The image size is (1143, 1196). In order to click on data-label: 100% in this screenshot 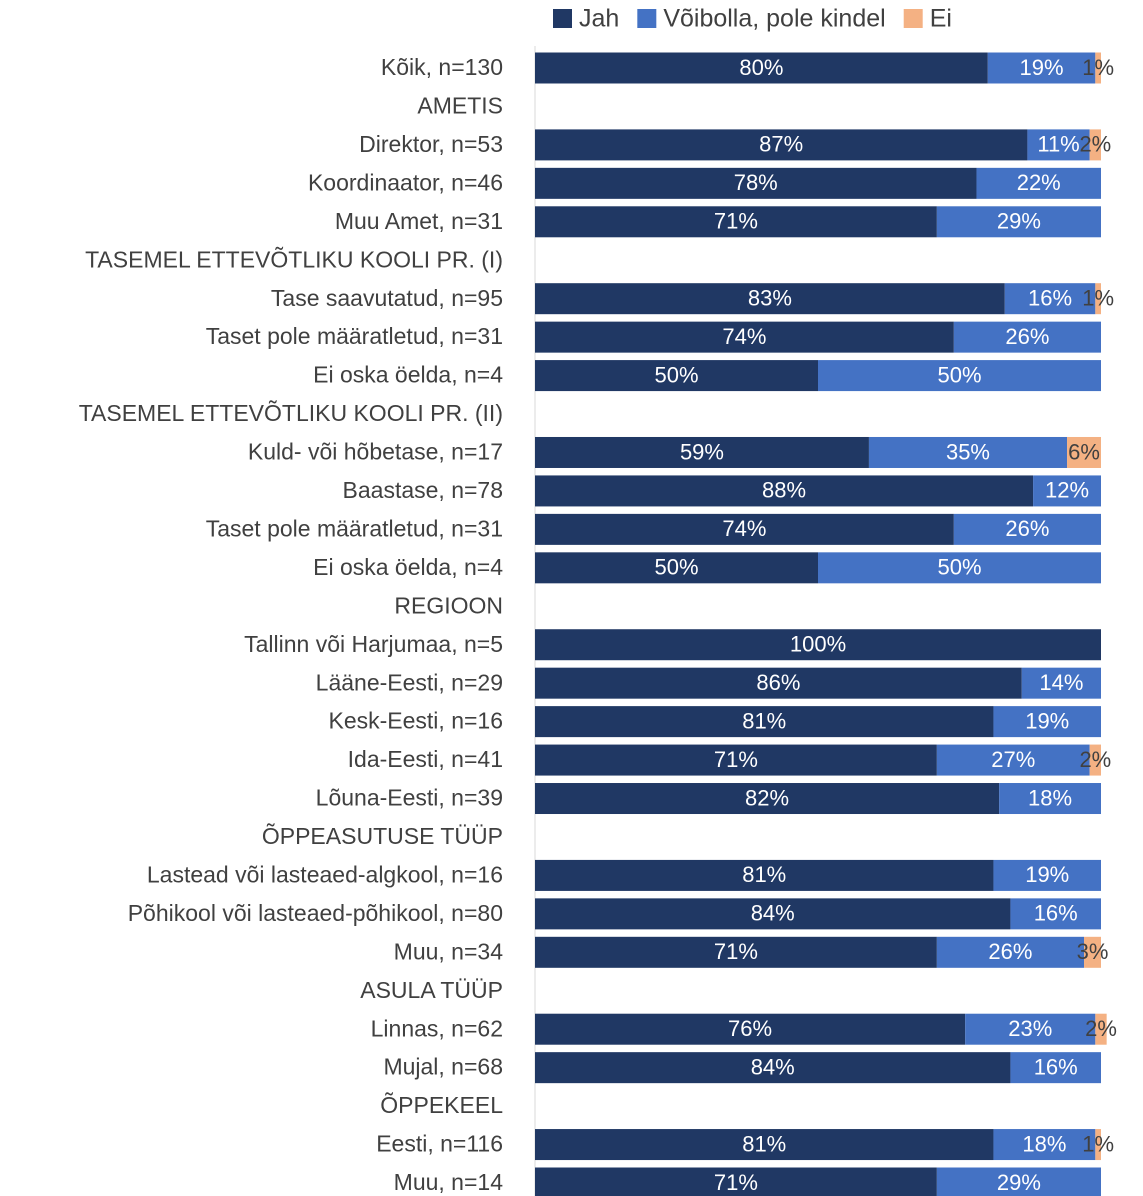, I will do `click(818, 644)`.